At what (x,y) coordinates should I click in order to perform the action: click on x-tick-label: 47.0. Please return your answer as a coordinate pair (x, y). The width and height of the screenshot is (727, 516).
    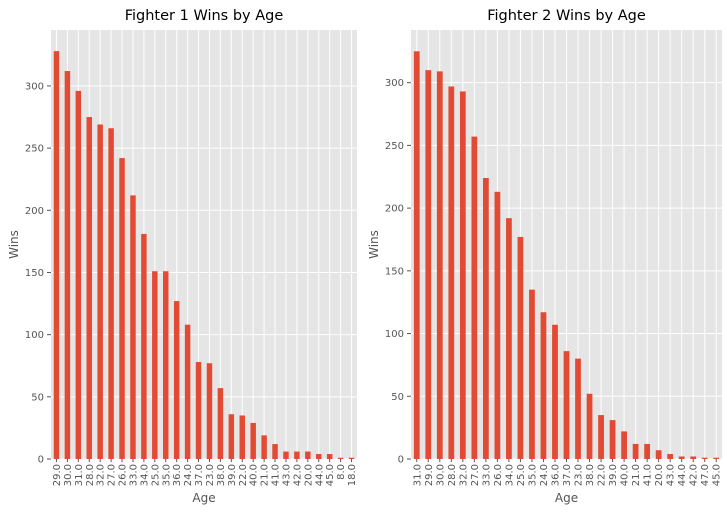
    Looking at the image, I should click on (705, 475).